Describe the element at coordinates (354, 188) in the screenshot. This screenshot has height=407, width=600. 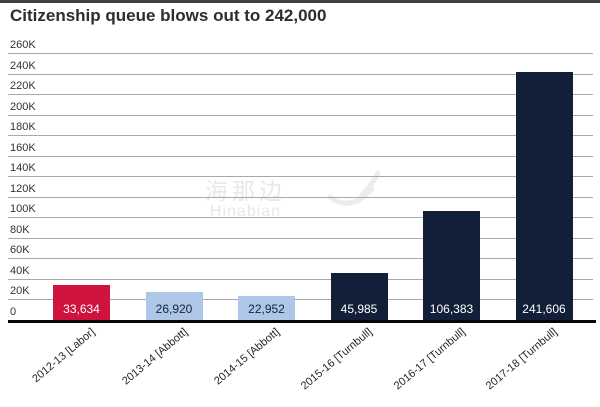
I see `watermark-swoosh-icon` at that location.